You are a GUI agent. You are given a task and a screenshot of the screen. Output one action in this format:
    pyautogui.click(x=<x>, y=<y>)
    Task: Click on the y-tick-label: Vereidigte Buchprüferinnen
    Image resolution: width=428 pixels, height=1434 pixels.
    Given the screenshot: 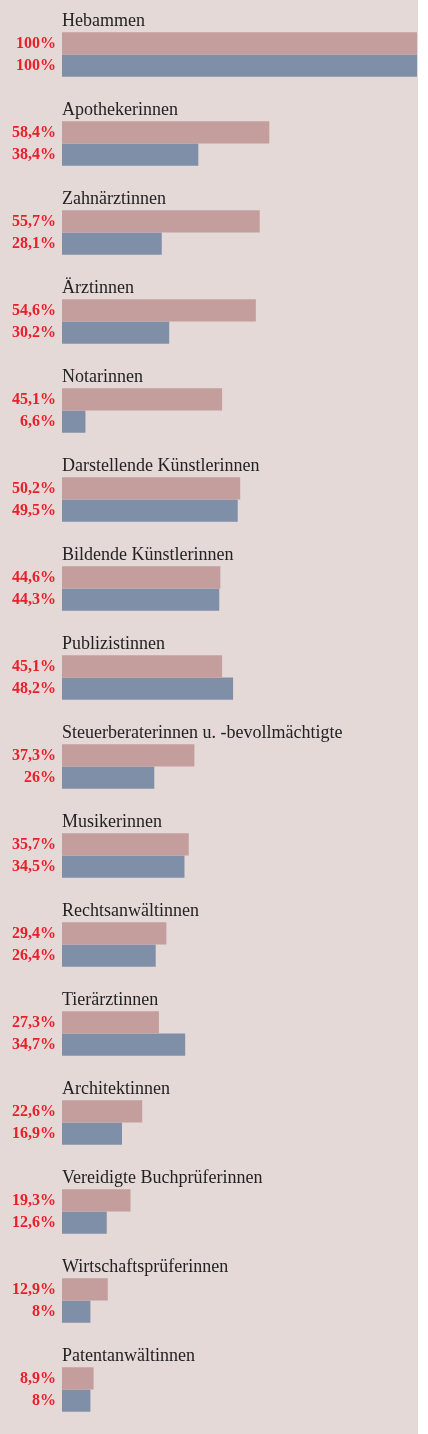 What is the action you would take?
    pyautogui.click(x=162, y=1177)
    